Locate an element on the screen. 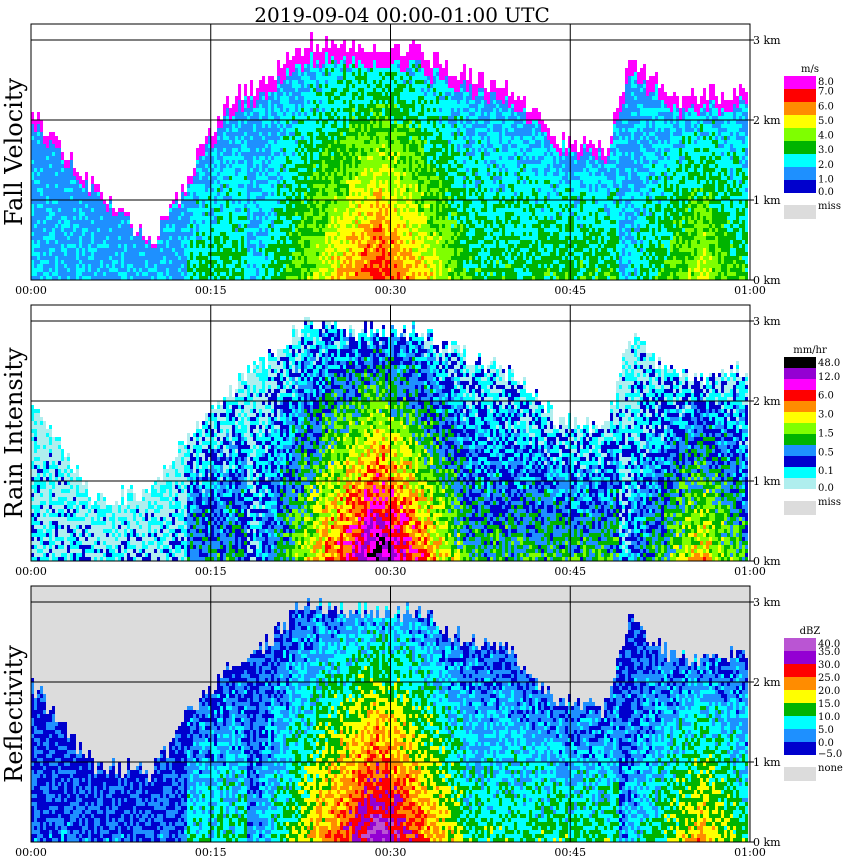 This screenshot has width=850, height=868. legend: m/s 8.07.0 6.0 5.0 4.0 3.0 2.0 1.0 0.0 miss is located at coordinates (812, 141).